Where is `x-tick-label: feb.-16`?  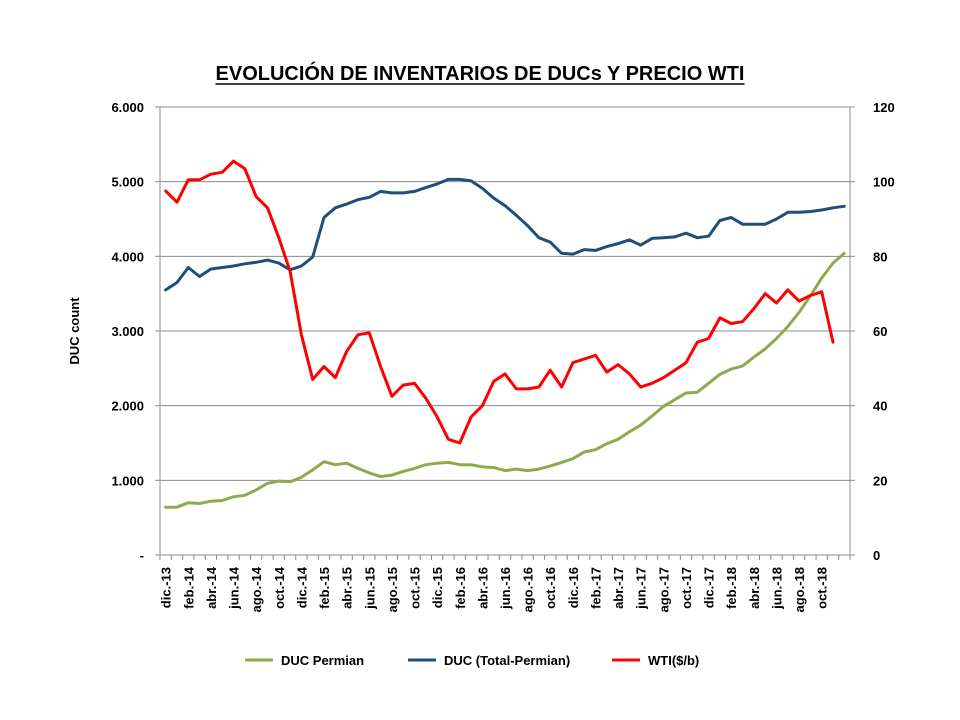 x-tick-label: feb.-16 is located at coordinates (460, 588).